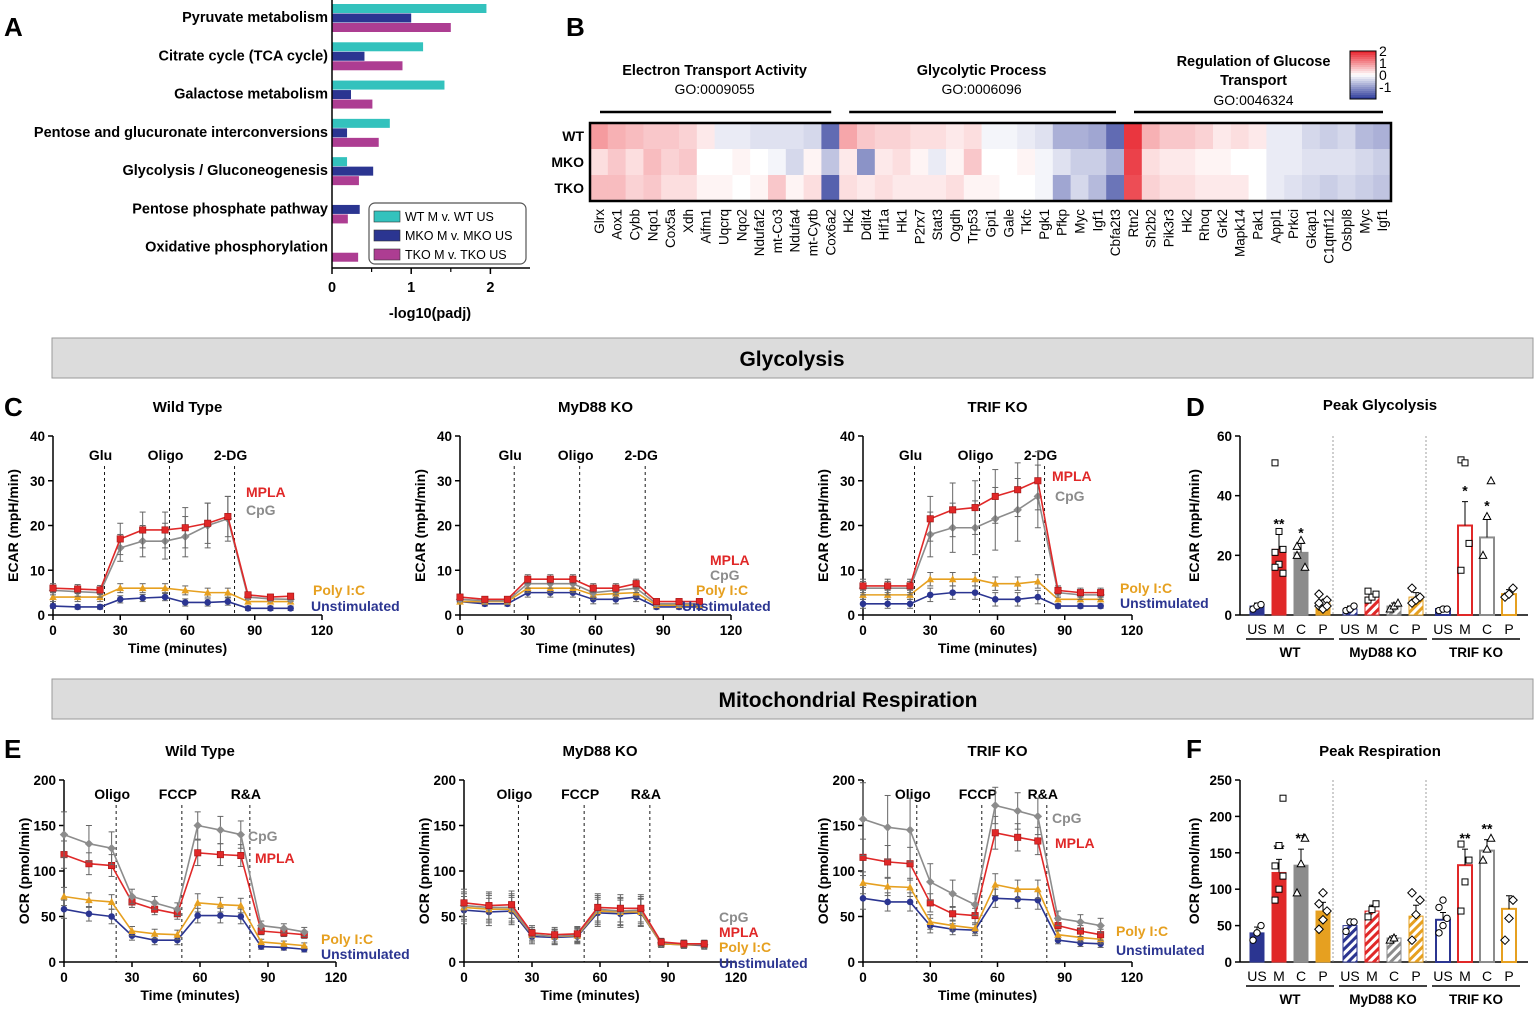  Describe the element at coordinates (1224, 555) in the screenshot. I see `d-y-tick-label: 20` at that location.